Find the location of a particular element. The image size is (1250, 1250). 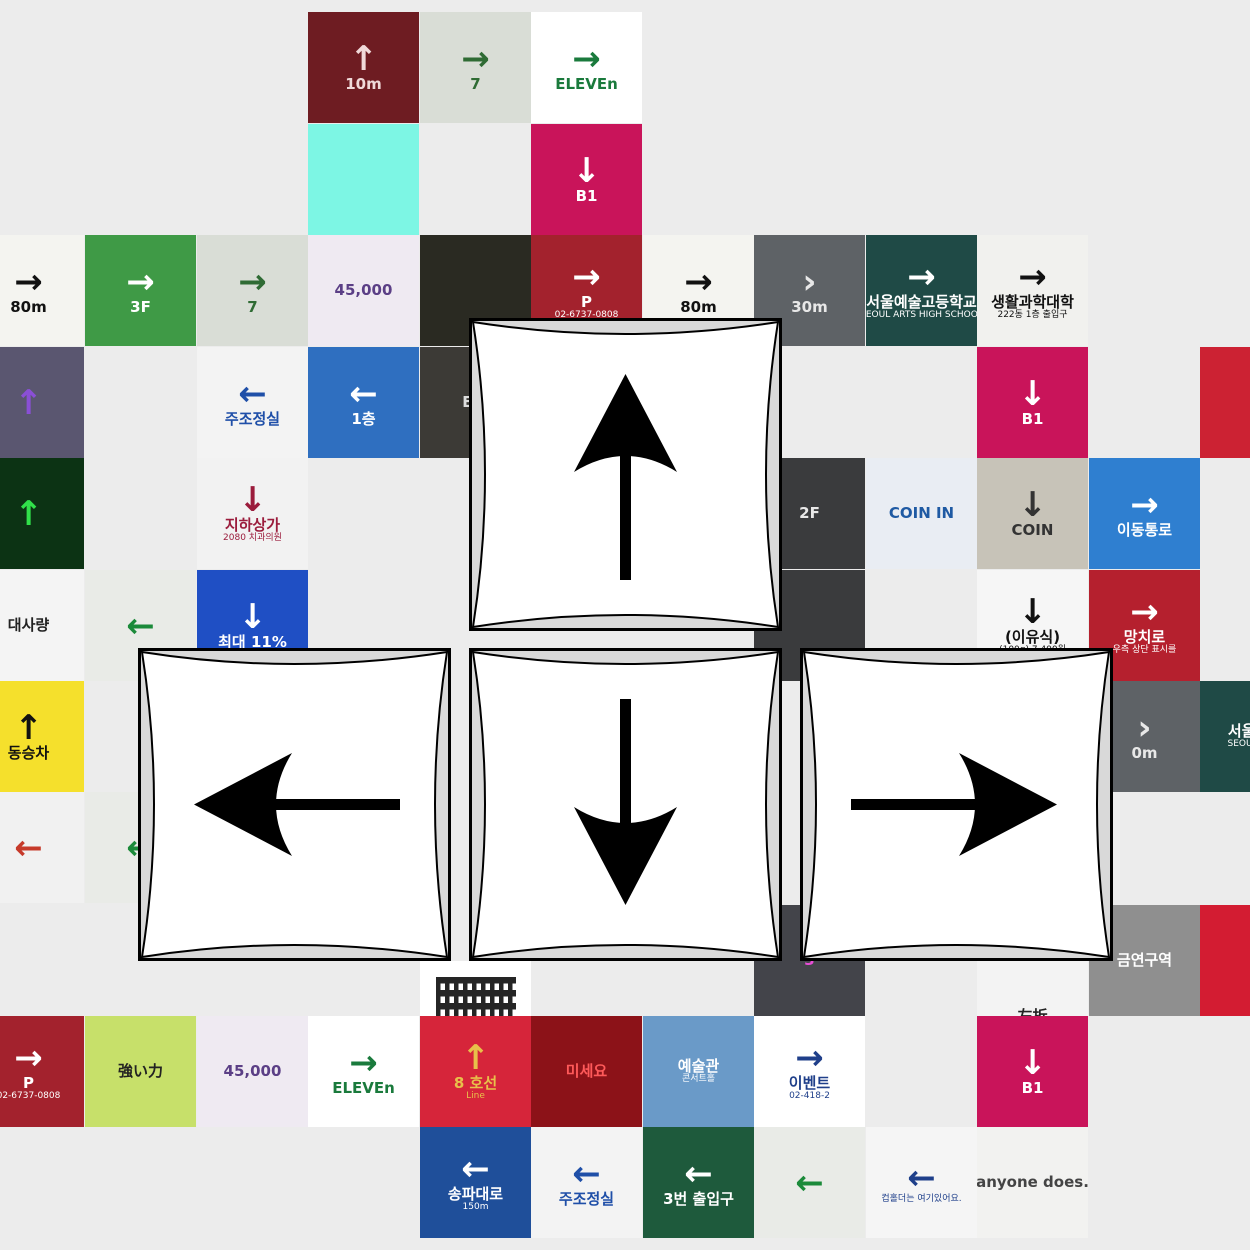

tile-caption: 지하상가 is located at coordinates (252, 524).